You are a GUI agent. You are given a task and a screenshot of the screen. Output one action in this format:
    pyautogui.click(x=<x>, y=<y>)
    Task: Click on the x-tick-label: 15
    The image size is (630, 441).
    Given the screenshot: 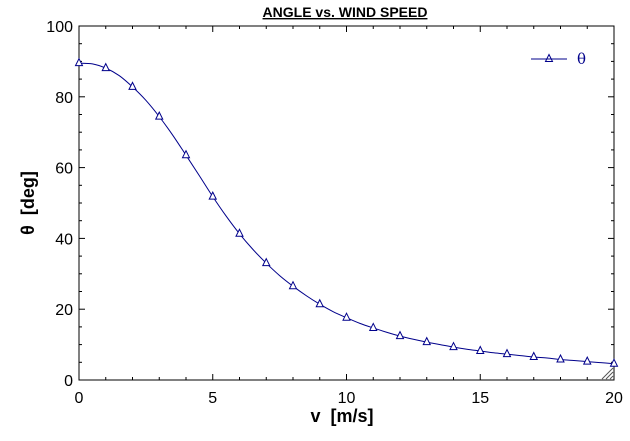 What is the action you would take?
    pyautogui.click(x=480, y=398)
    